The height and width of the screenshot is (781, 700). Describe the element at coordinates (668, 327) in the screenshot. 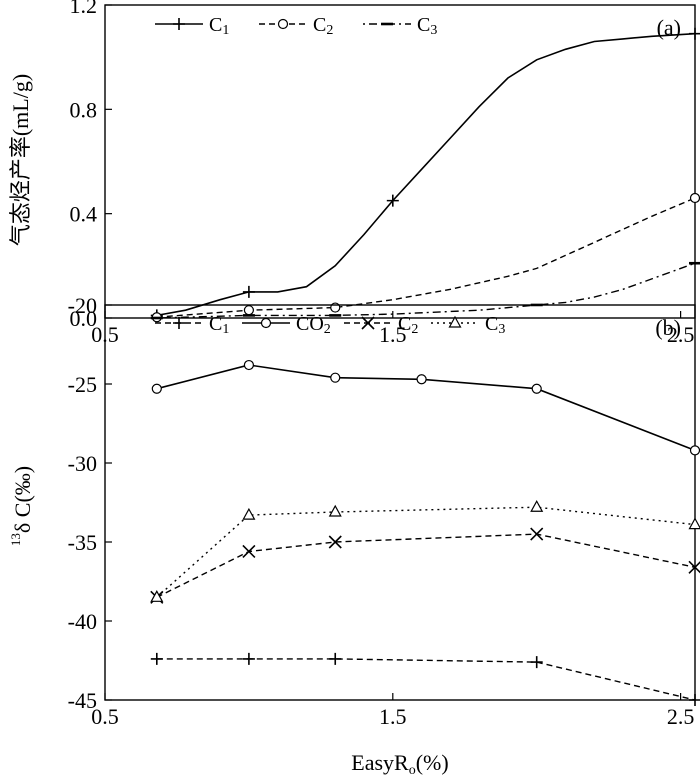

I see `panel-label: (b)` at that location.